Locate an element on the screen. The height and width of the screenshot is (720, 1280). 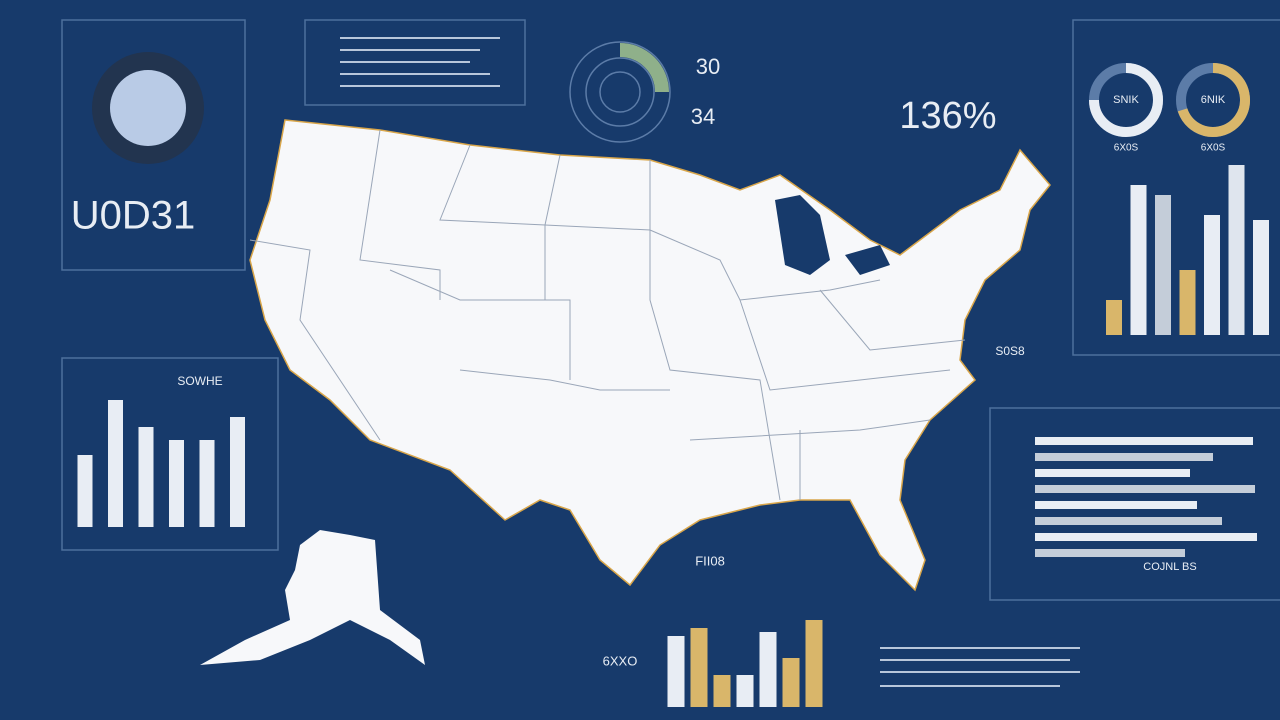
gauge-label: 30 is located at coordinates (708, 66).